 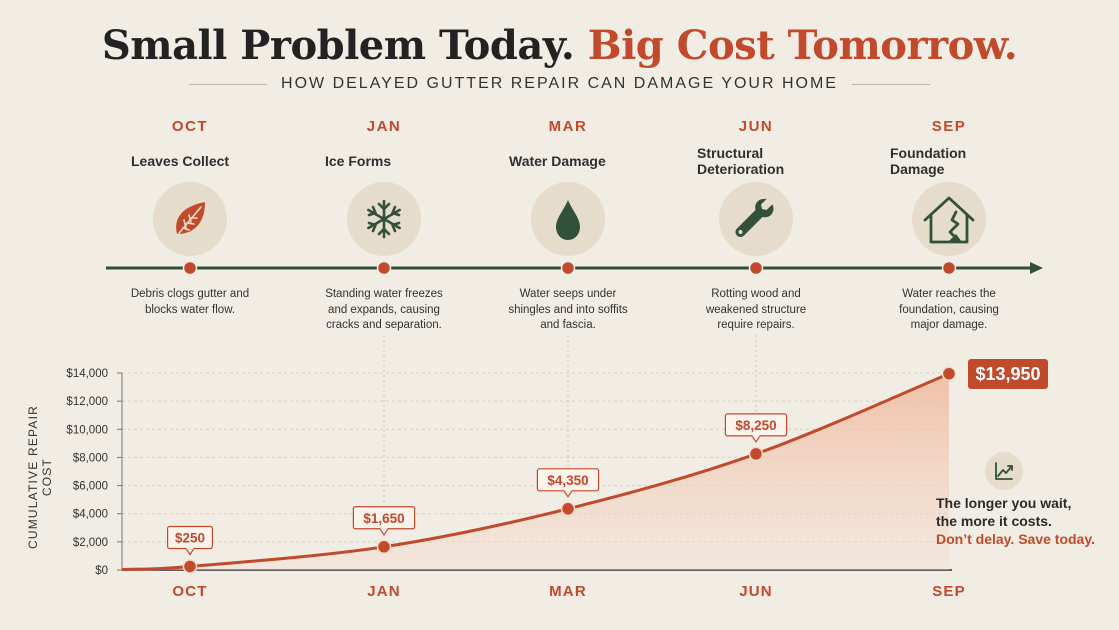 What do you see at coordinates (190, 219) in the screenshot?
I see `leaf-icon` at bounding box center [190, 219].